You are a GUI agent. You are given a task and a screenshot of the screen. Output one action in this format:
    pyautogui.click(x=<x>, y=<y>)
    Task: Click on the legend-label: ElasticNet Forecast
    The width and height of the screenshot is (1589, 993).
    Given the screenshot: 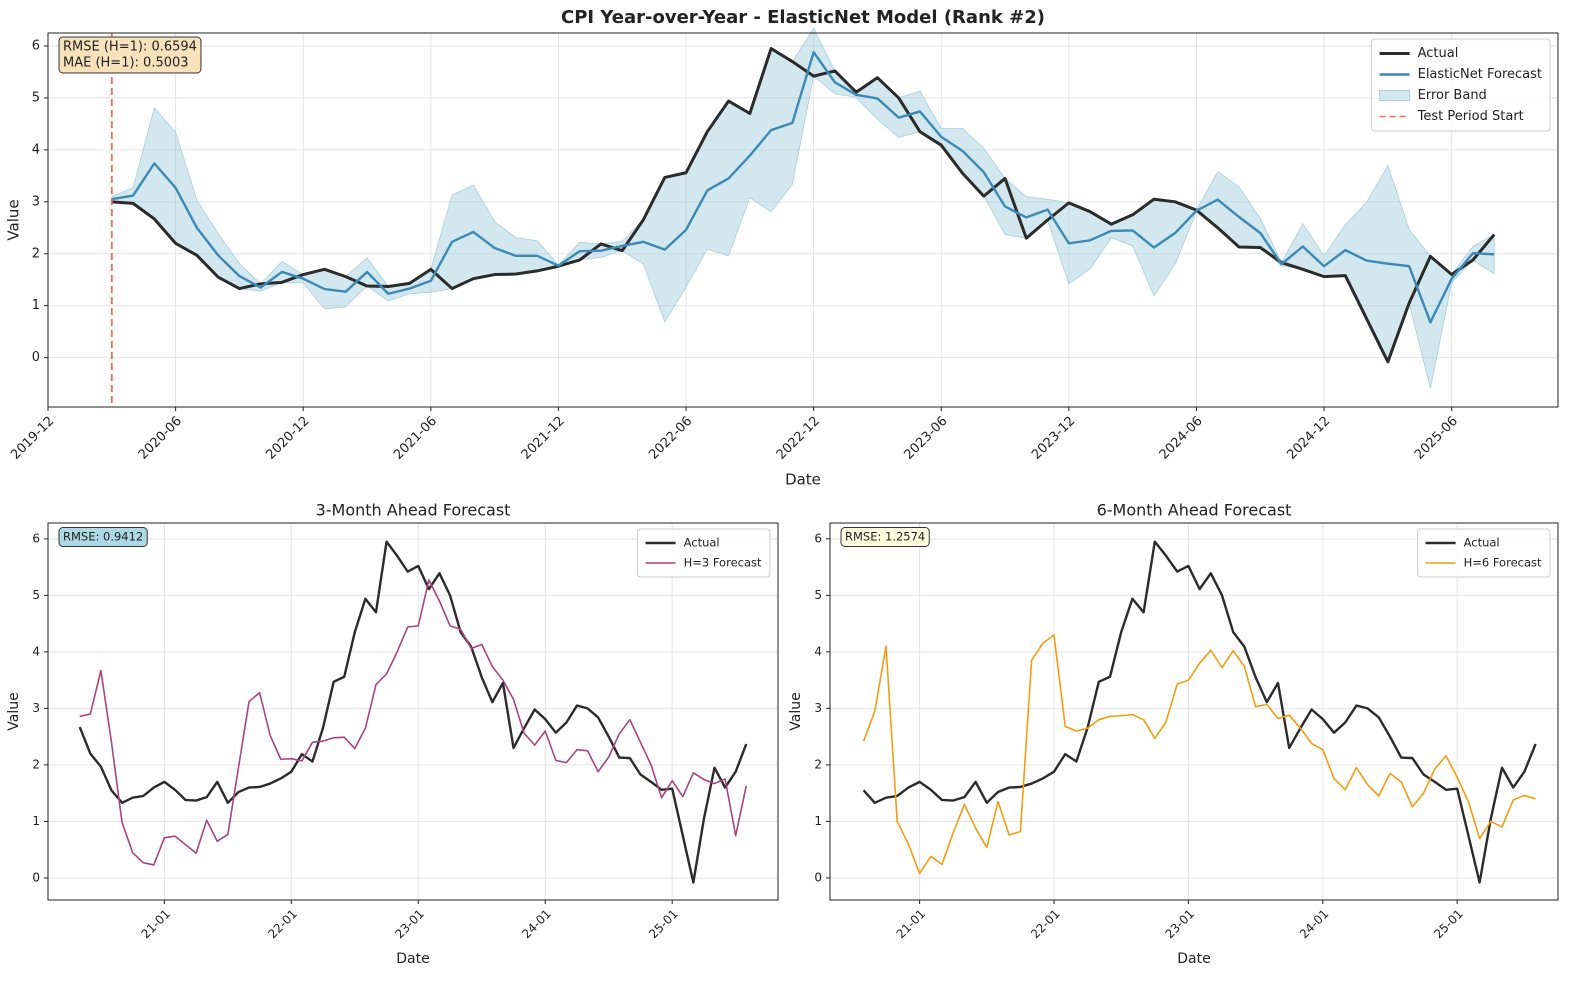 What is the action you would take?
    pyautogui.click(x=1480, y=74)
    